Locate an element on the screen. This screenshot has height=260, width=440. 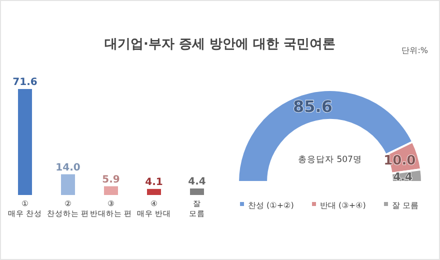
data-label: 5.9 is located at coordinates (111, 180).